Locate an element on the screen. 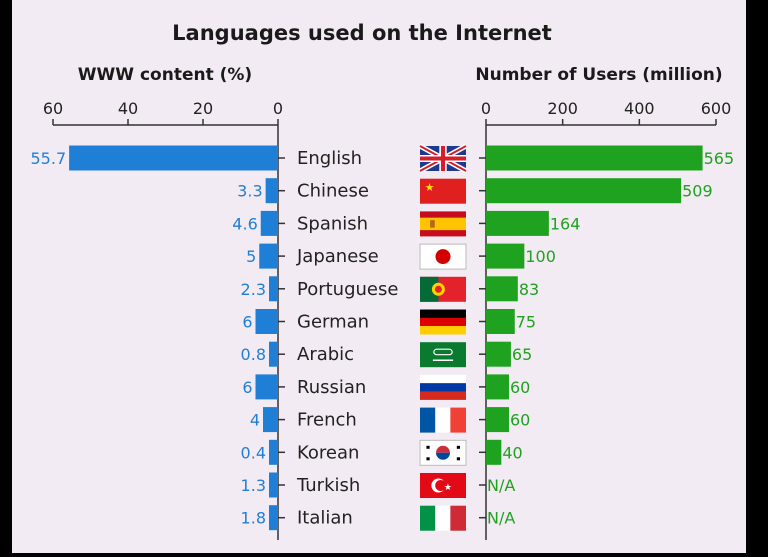  right-tick-label: 200 is located at coordinates (562, 108).